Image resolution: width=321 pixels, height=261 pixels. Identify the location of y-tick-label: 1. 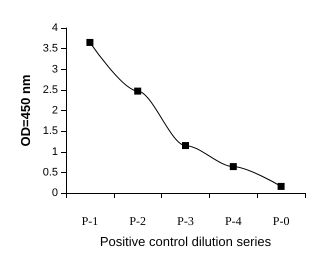
(55, 152).